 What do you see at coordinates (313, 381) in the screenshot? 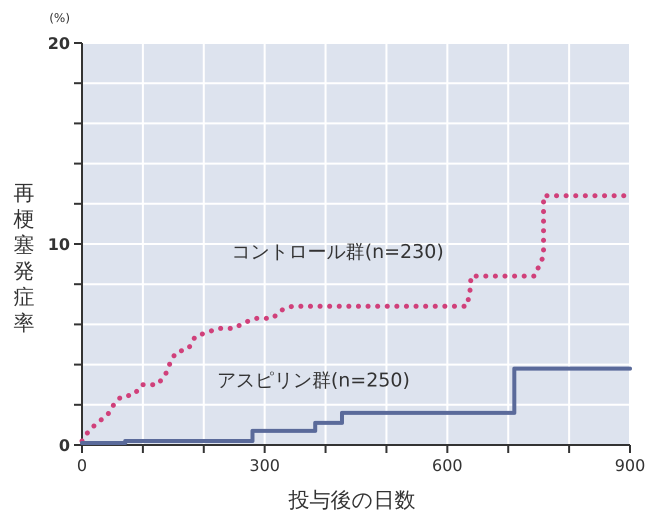
I see `series-label: アスピリン群(n=250)` at bounding box center [313, 381].